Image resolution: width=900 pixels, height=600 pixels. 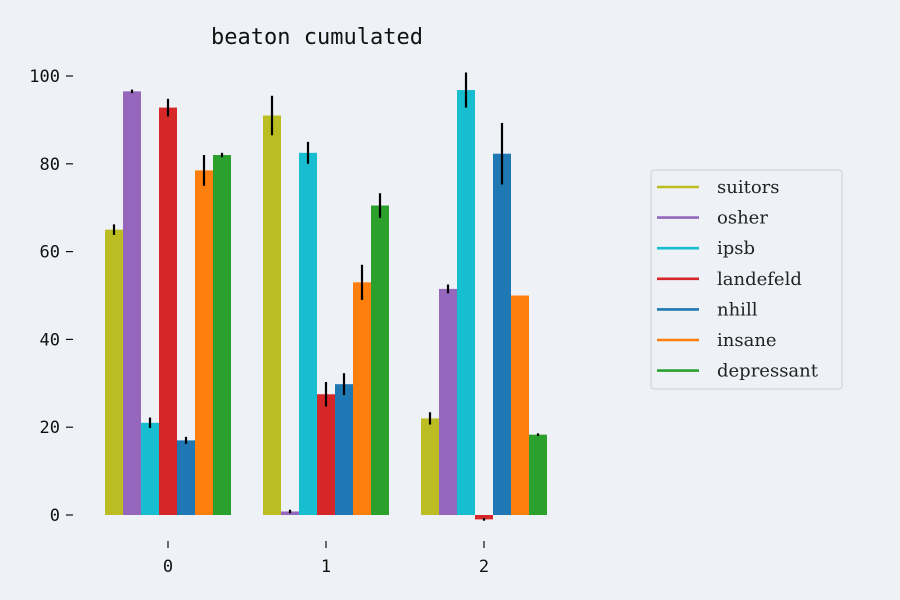 I want to click on y-tick-label: 100, so click(x=44, y=77).